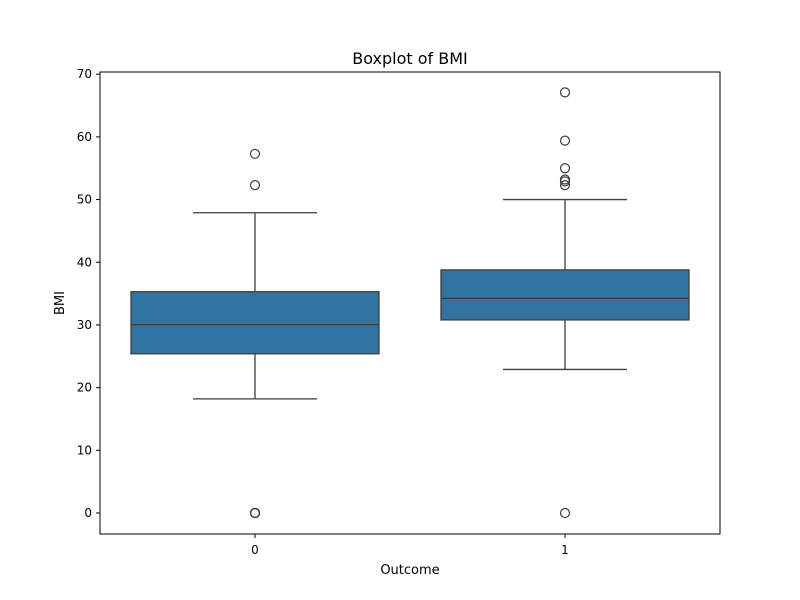 This screenshot has height=600, width=800. I want to click on y-tick-label: 40, so click(84, 262).